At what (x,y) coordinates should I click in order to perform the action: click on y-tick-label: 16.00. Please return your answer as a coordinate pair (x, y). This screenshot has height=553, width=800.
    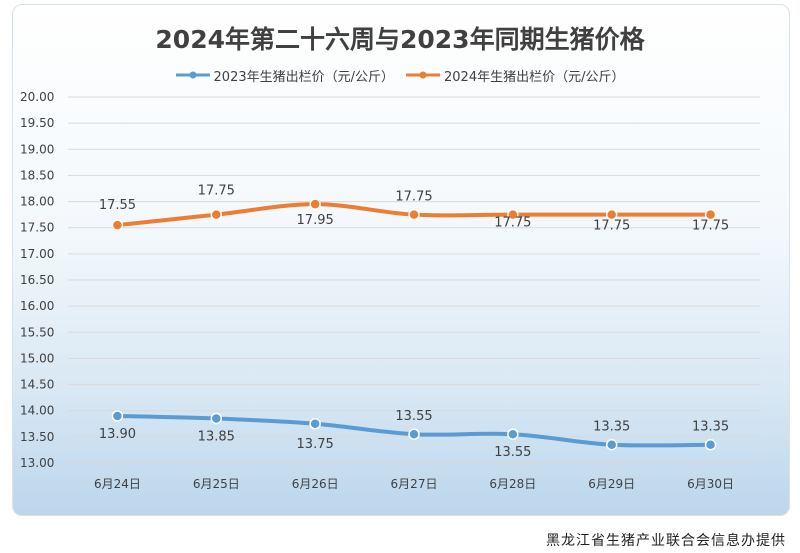
    Looking at the image, I should click on (37, 306).